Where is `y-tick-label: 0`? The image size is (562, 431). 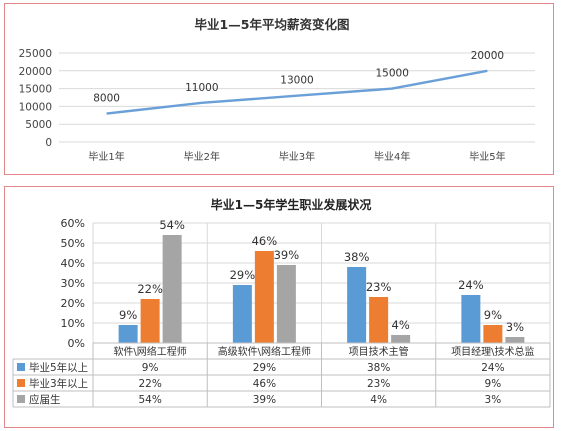
y-tick-label: 0 is located at coordinates (48, 143).